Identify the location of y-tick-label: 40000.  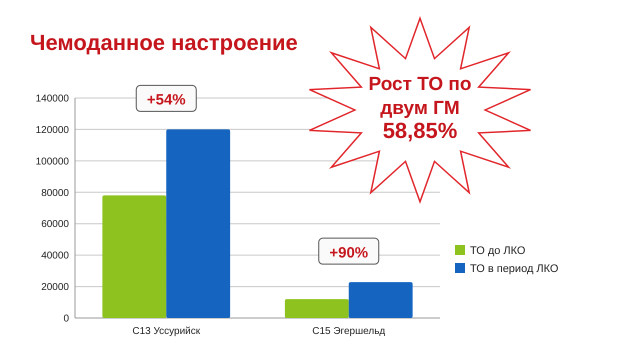
(55, 256).